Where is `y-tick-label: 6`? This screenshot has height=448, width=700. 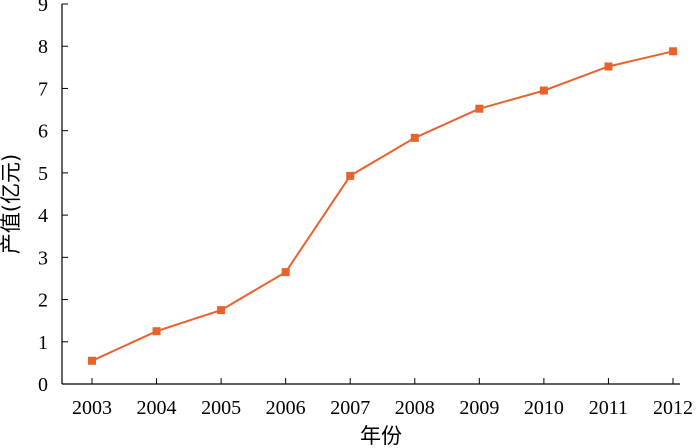
y-tick-label: 6 is located at coordinates (43, 132).